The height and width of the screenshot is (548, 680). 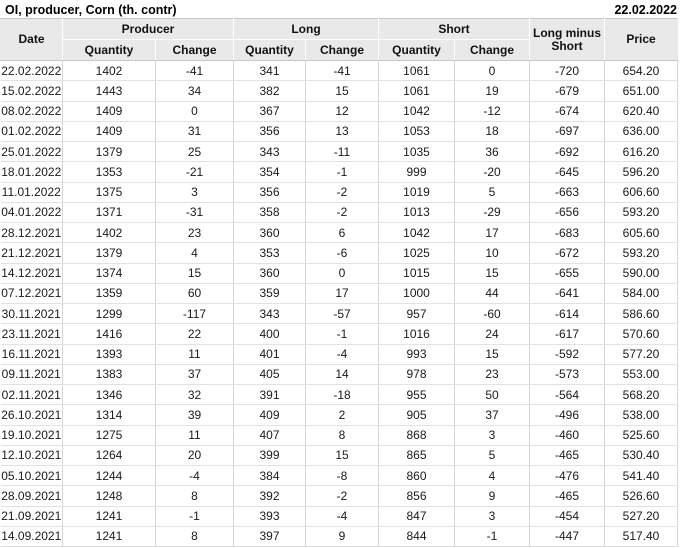 I want to click on producer-change-cell: -41, so click(x=194, y=71).